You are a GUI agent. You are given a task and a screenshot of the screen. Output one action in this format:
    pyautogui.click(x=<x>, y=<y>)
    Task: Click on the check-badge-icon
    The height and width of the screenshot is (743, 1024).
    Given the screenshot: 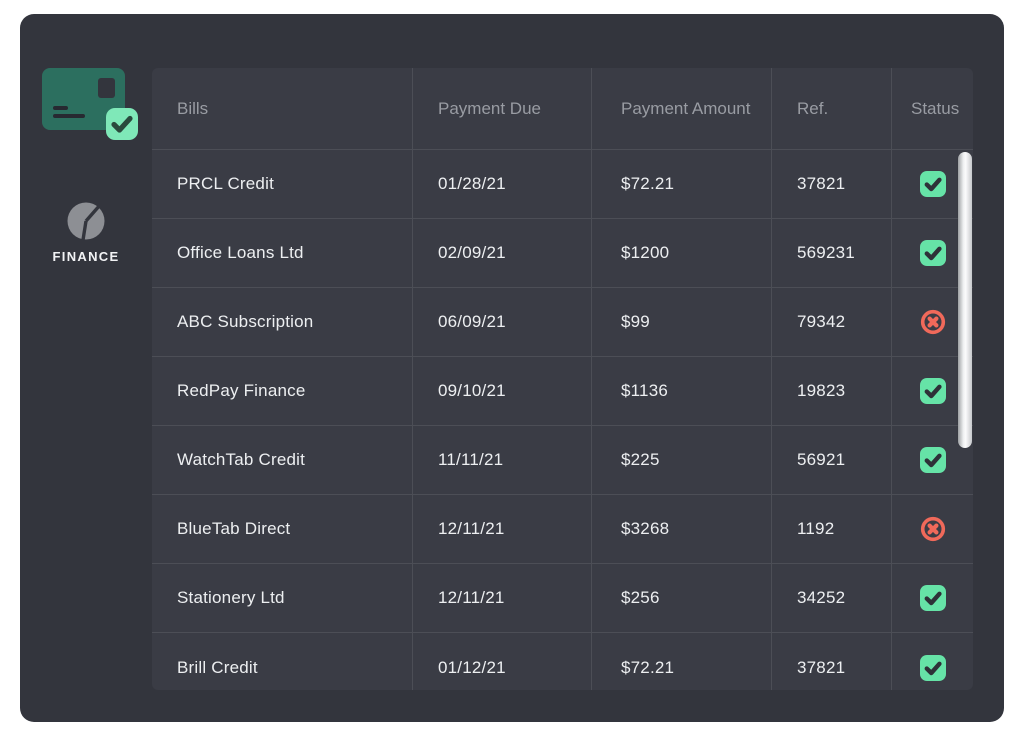 What is the action you would take?
    pyautogui.click(x=122, y=124)
    